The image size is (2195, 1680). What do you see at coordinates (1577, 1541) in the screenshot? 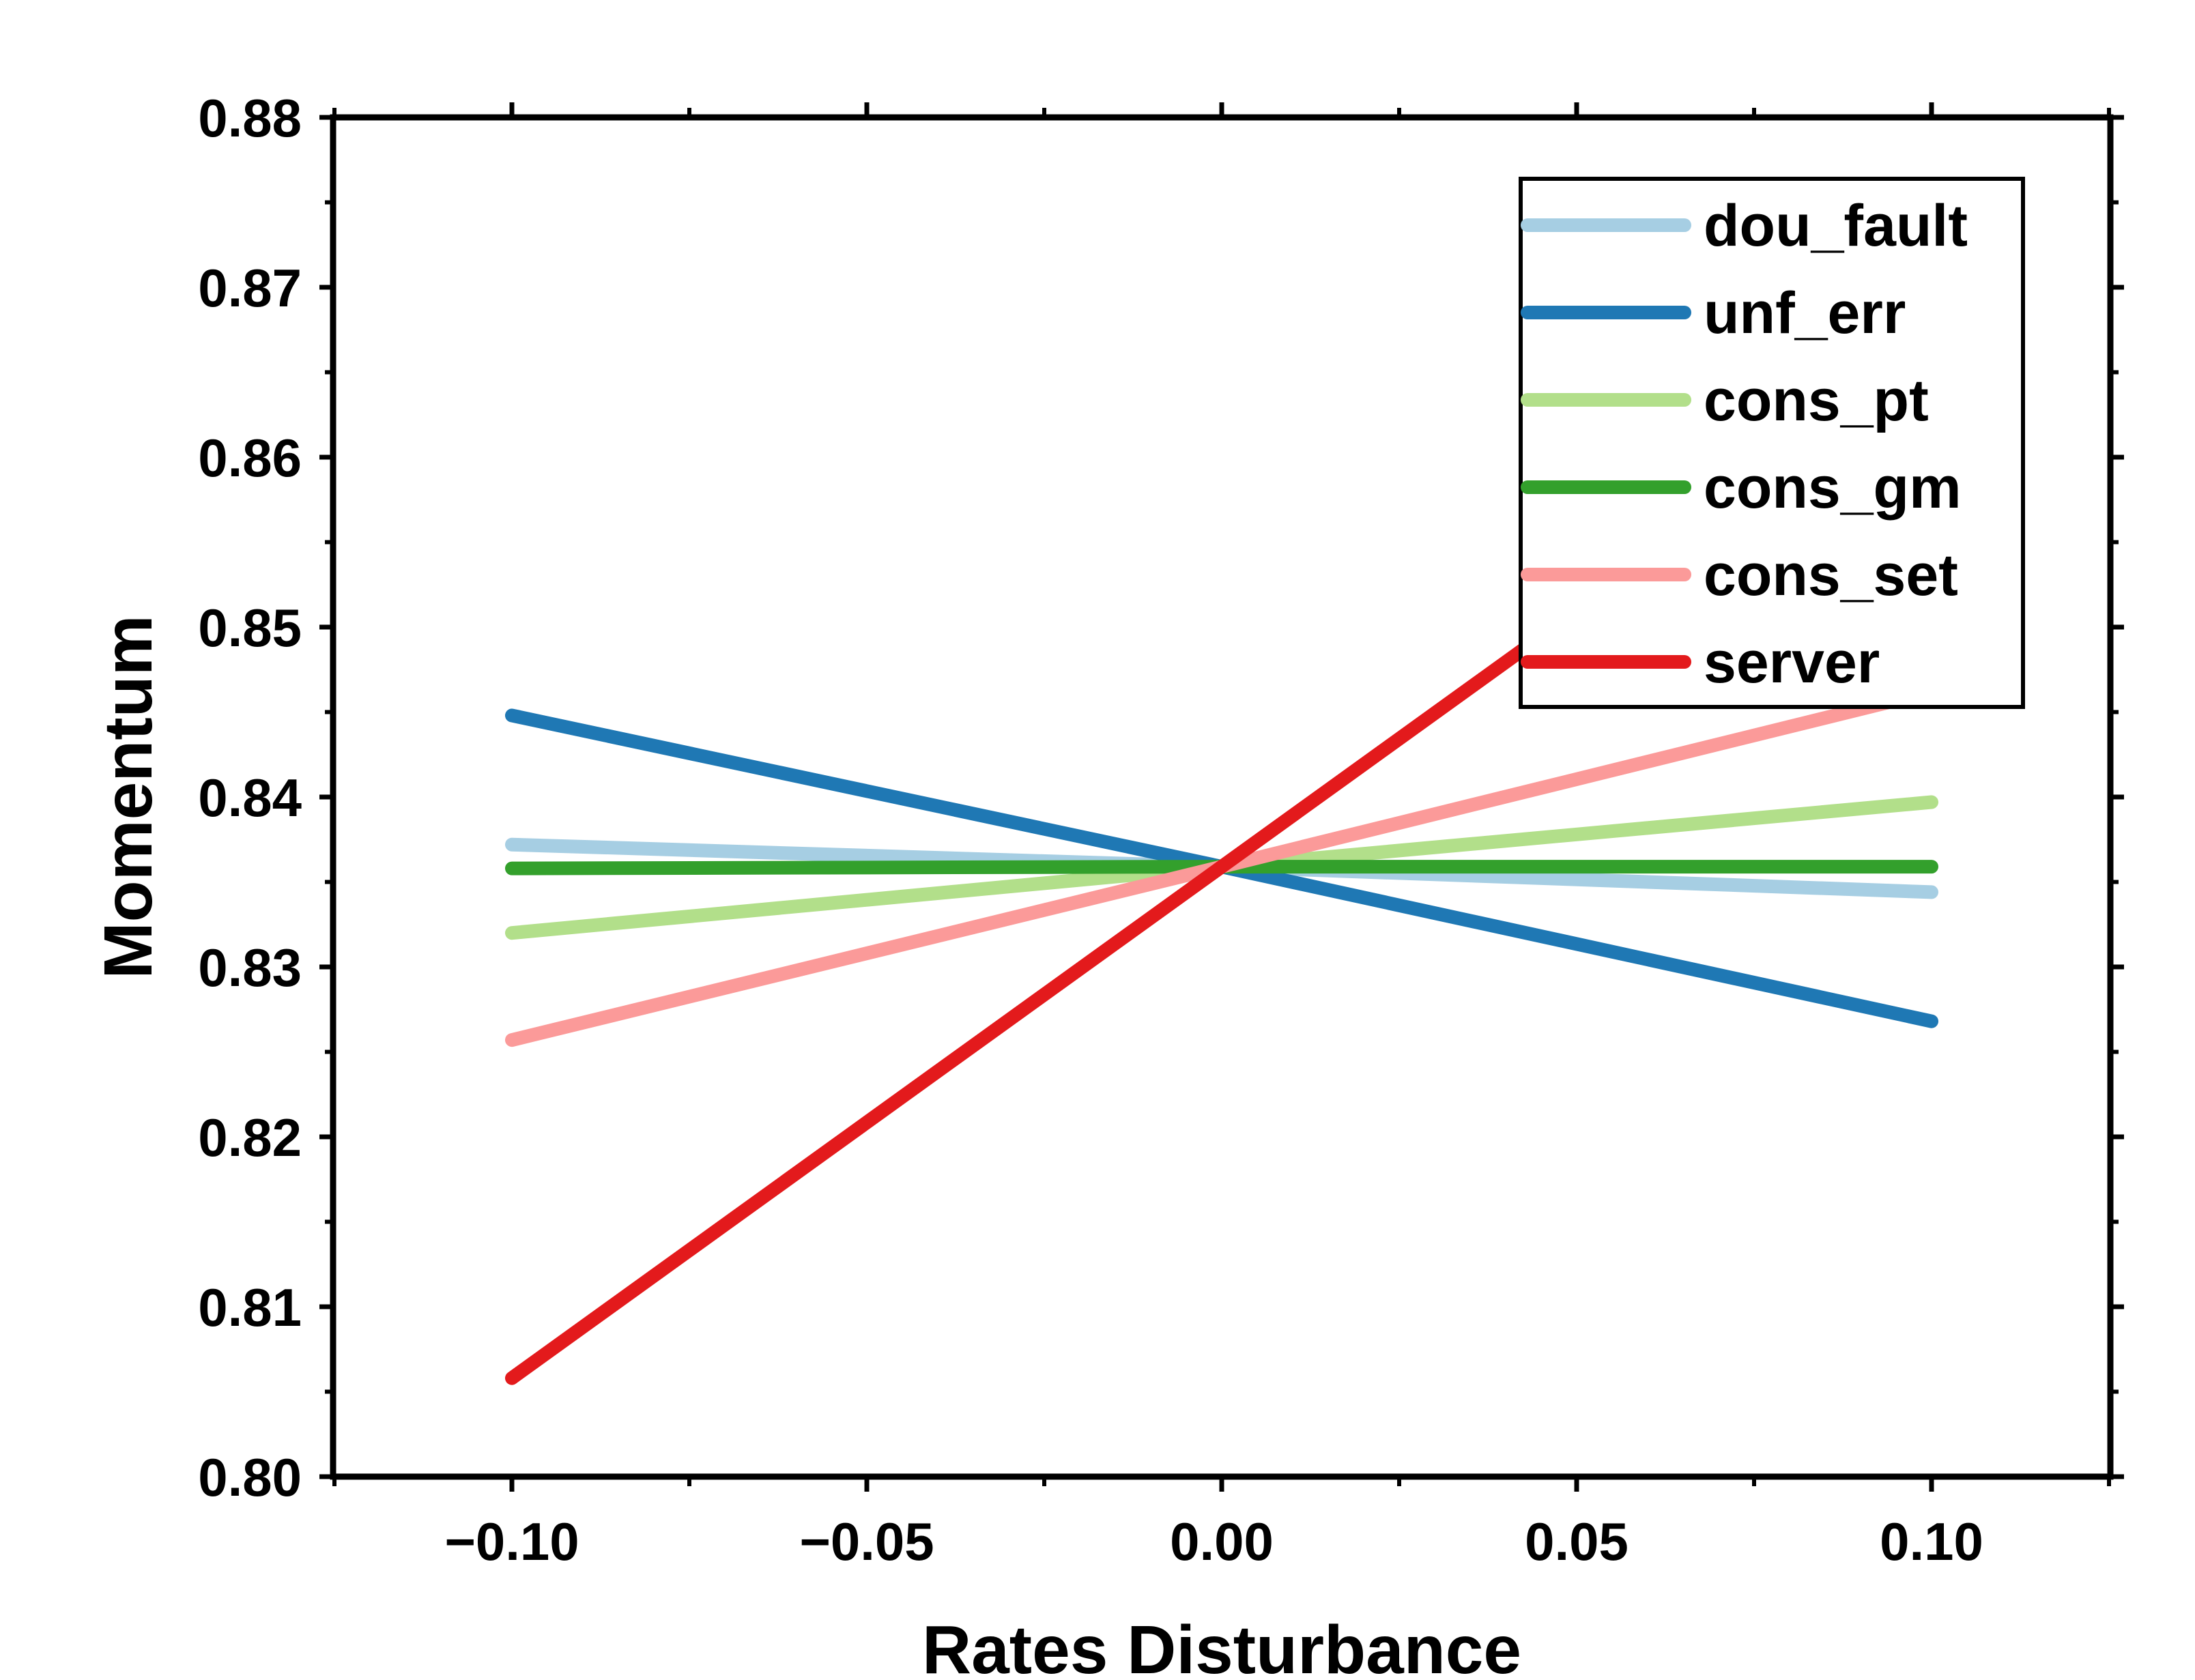
I see `x-tick-label: 0.05` at bounding box center [1577, 1541].